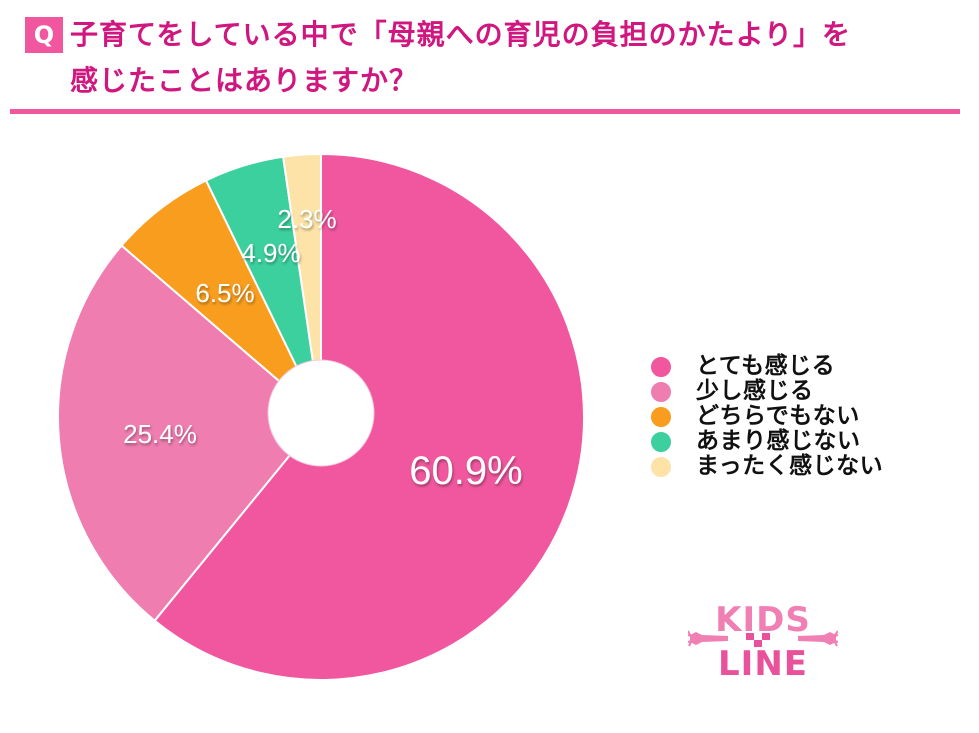 This screenshot has width=979, height=733. I want to click on question-badge-letter: Q, so click(44, 35).